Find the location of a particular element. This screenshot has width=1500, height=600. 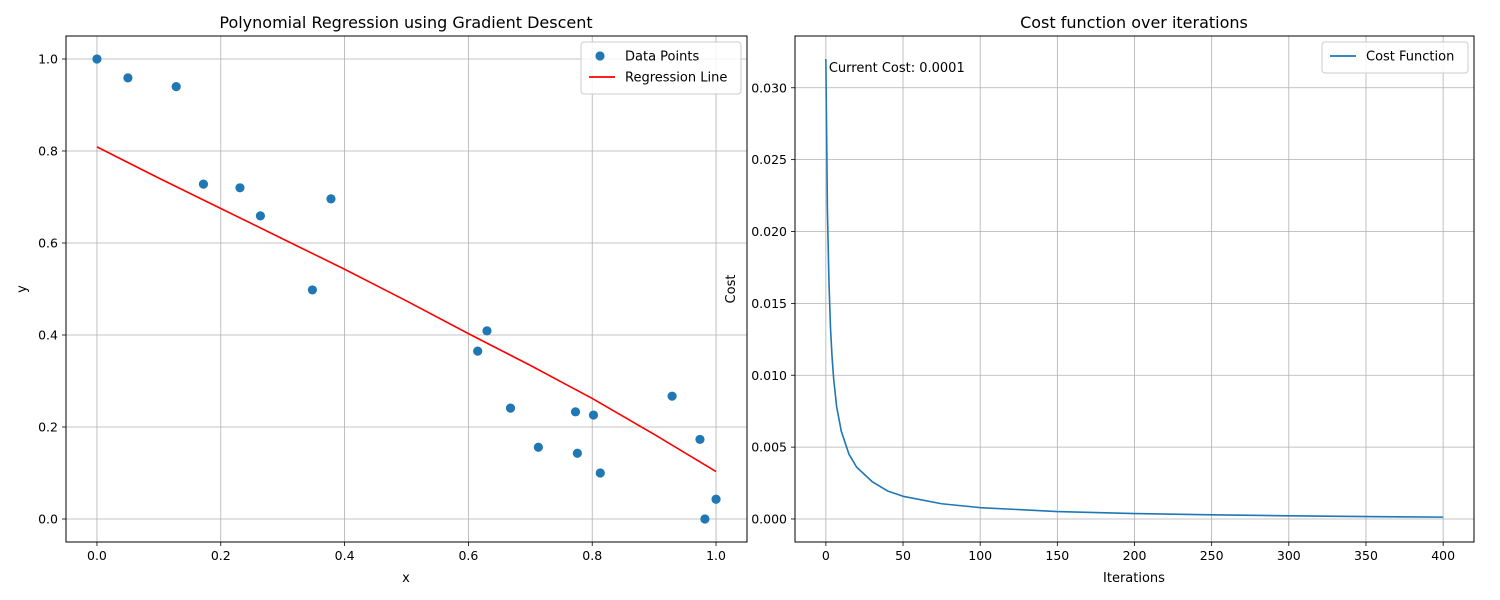

cost-legend-box is located at coordinates (1395, 57).